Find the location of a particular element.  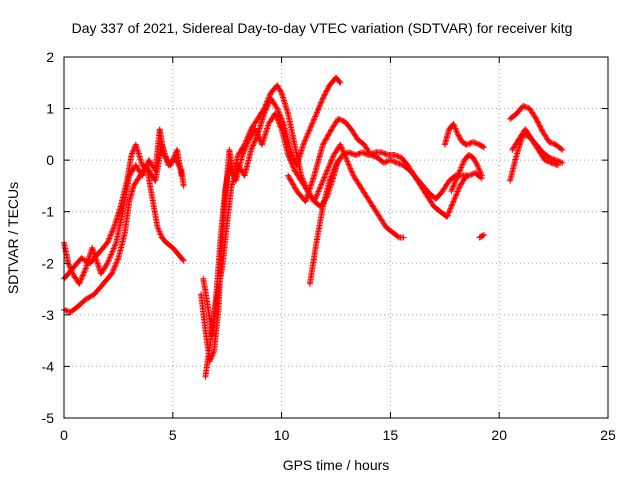

y-tick-label: 0 is located at coordinates (50, 160).